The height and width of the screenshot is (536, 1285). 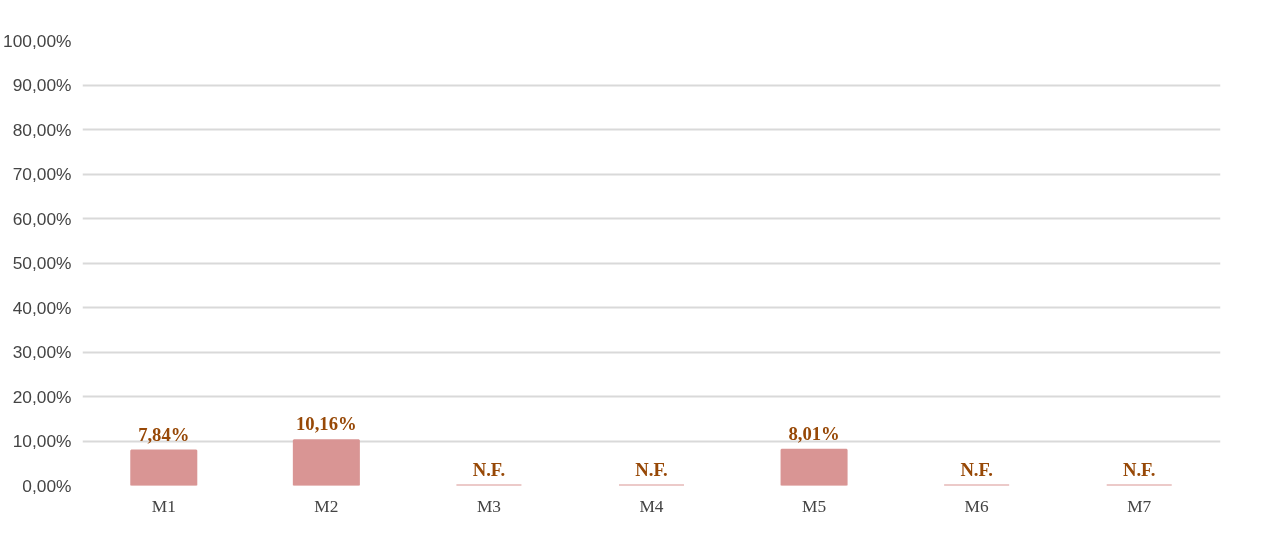 I want to click on y-tick-label: 80,00%, so click(x=42, y=129).